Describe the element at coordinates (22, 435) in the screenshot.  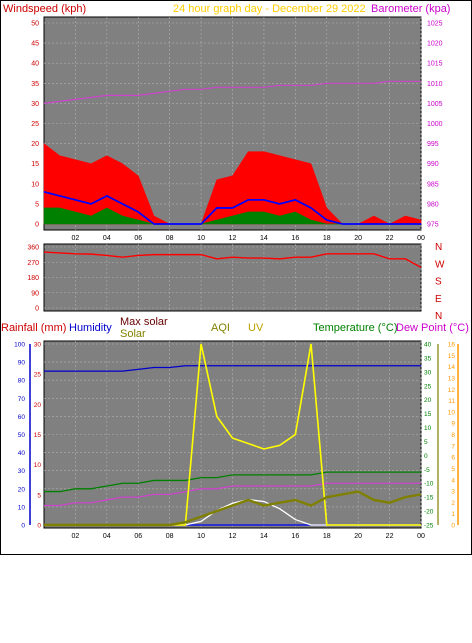
I see `humidity-tick-label: 50` at that location.